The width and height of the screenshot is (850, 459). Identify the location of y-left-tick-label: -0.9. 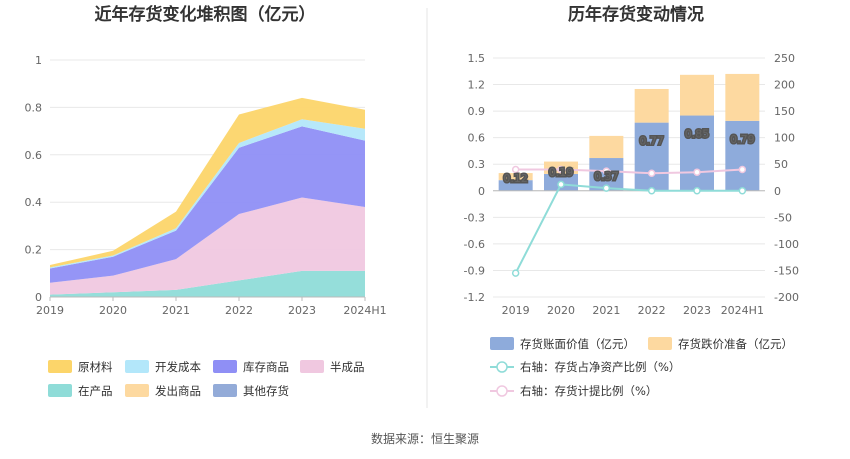
(474, 270).